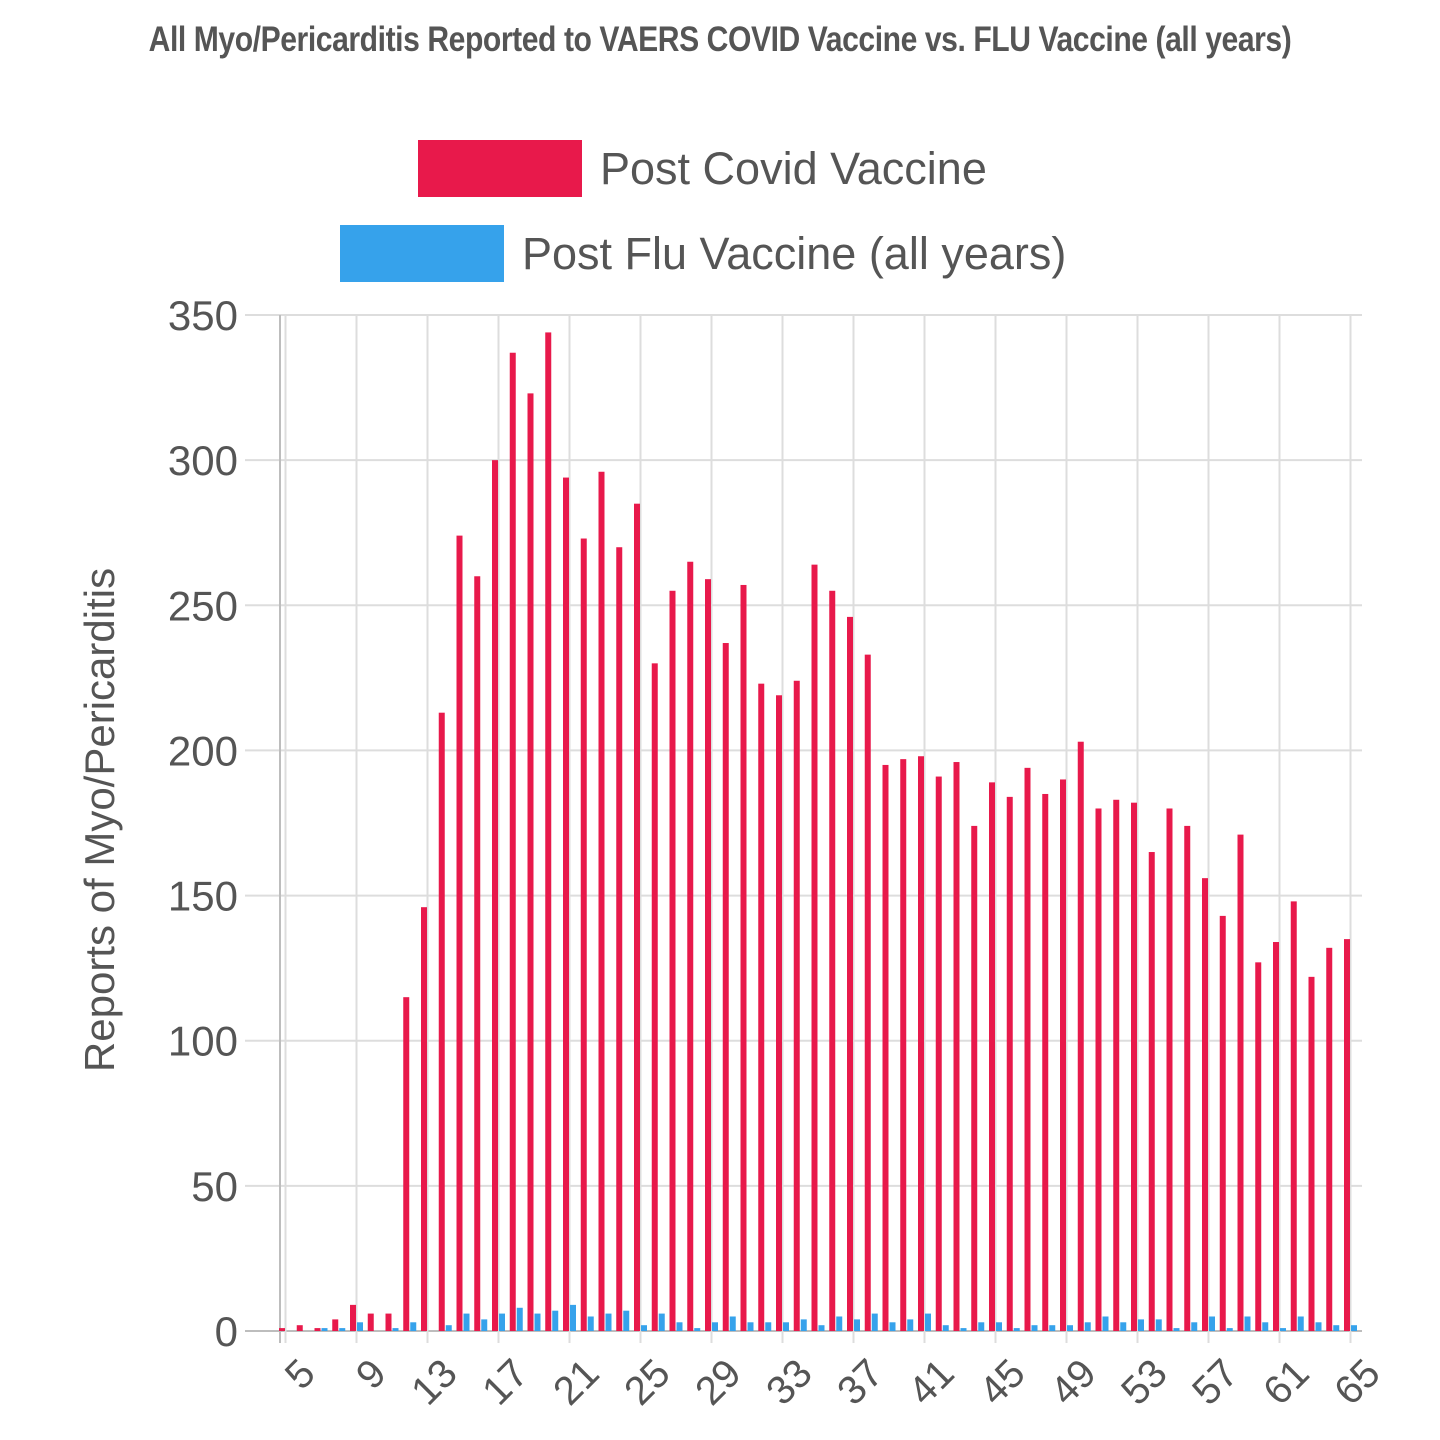 The height and width of the screenshot is (1440, 1440). What do you see at coordinates (203, 750) in the screenshot?
I see `y-tick-label: 200` at bounding box center [203, 750].